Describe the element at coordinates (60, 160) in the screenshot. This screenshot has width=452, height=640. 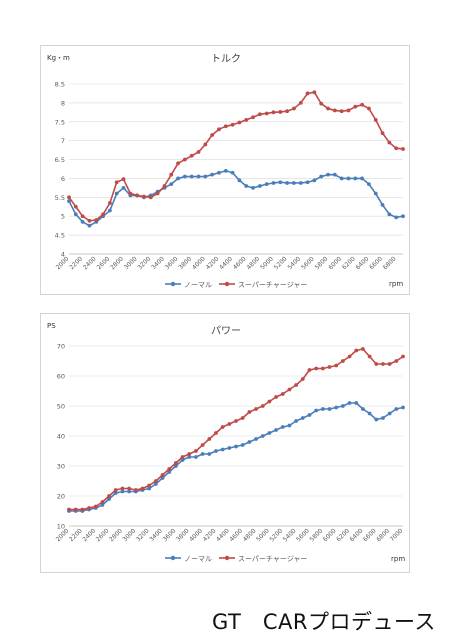
I see `torque-y-tick-label: 6.5` at that location.